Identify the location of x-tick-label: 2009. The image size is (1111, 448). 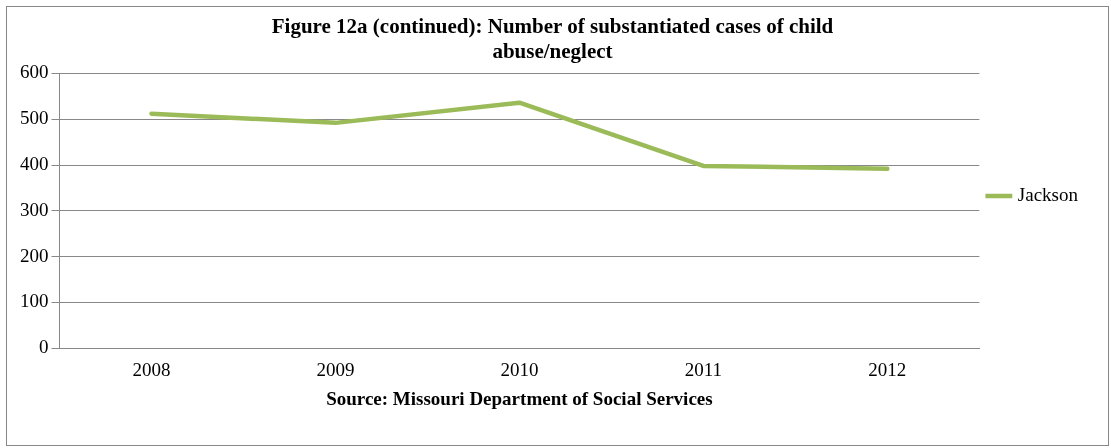
(335, 369).